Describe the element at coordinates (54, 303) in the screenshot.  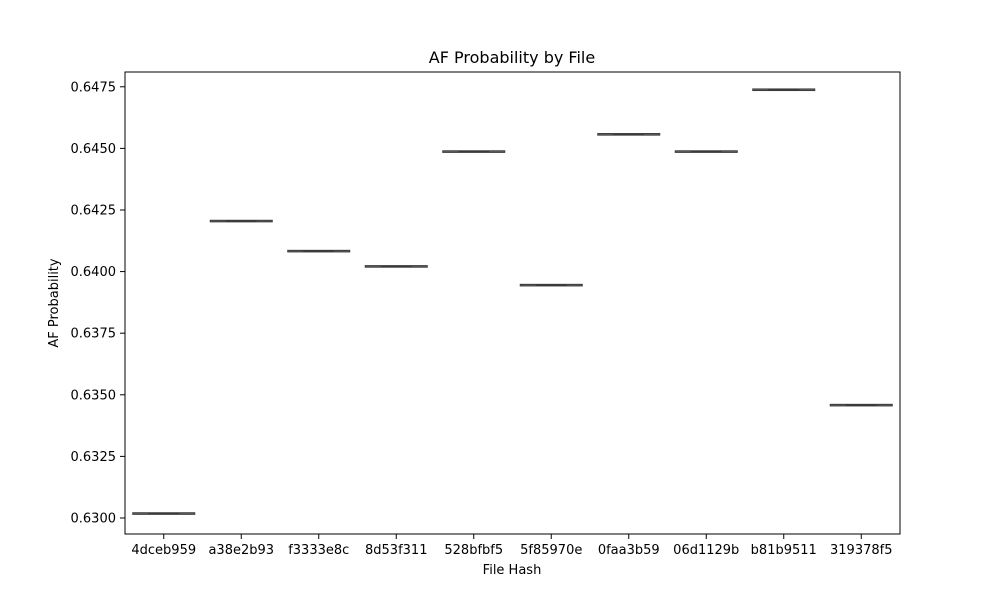
I see `y-axis-label: AF Probability` at that location.